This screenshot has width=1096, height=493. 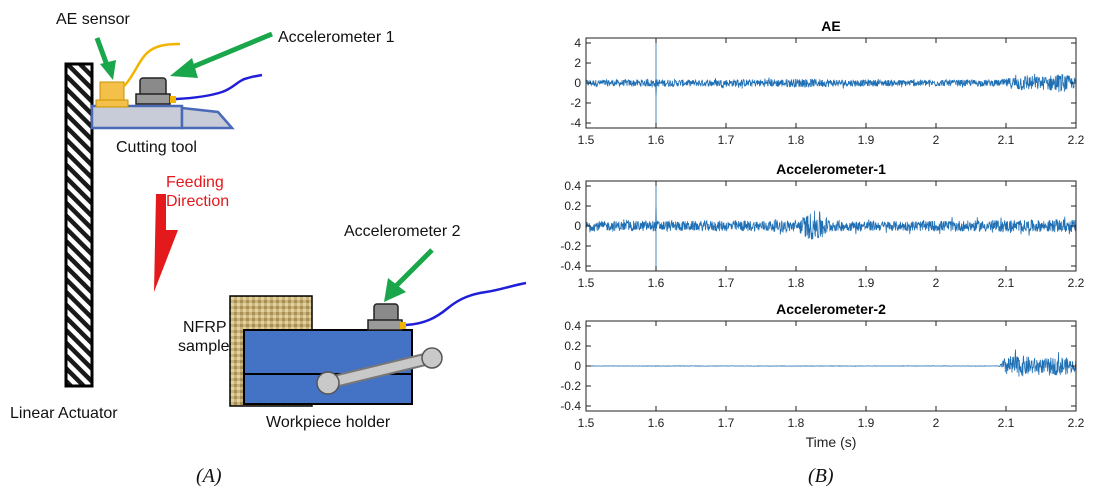 What do you see at coordinates (395, 290) in the screenshot?
I see `accelerometer-2-arrowhead` at bounding box center [395, 290].